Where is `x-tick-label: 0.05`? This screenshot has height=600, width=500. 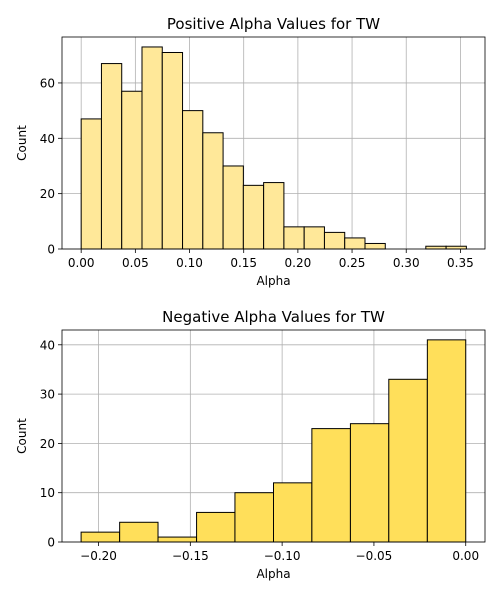 x-tick-label: 0.05 is located at coordinates (135, 263).